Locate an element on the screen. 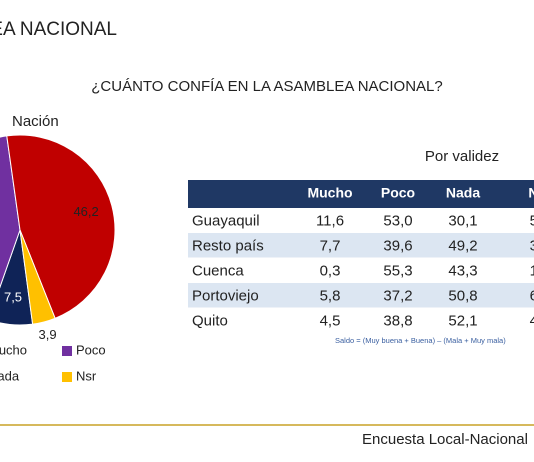  row-label: Guayaquil is located at coordinates (226, 220).